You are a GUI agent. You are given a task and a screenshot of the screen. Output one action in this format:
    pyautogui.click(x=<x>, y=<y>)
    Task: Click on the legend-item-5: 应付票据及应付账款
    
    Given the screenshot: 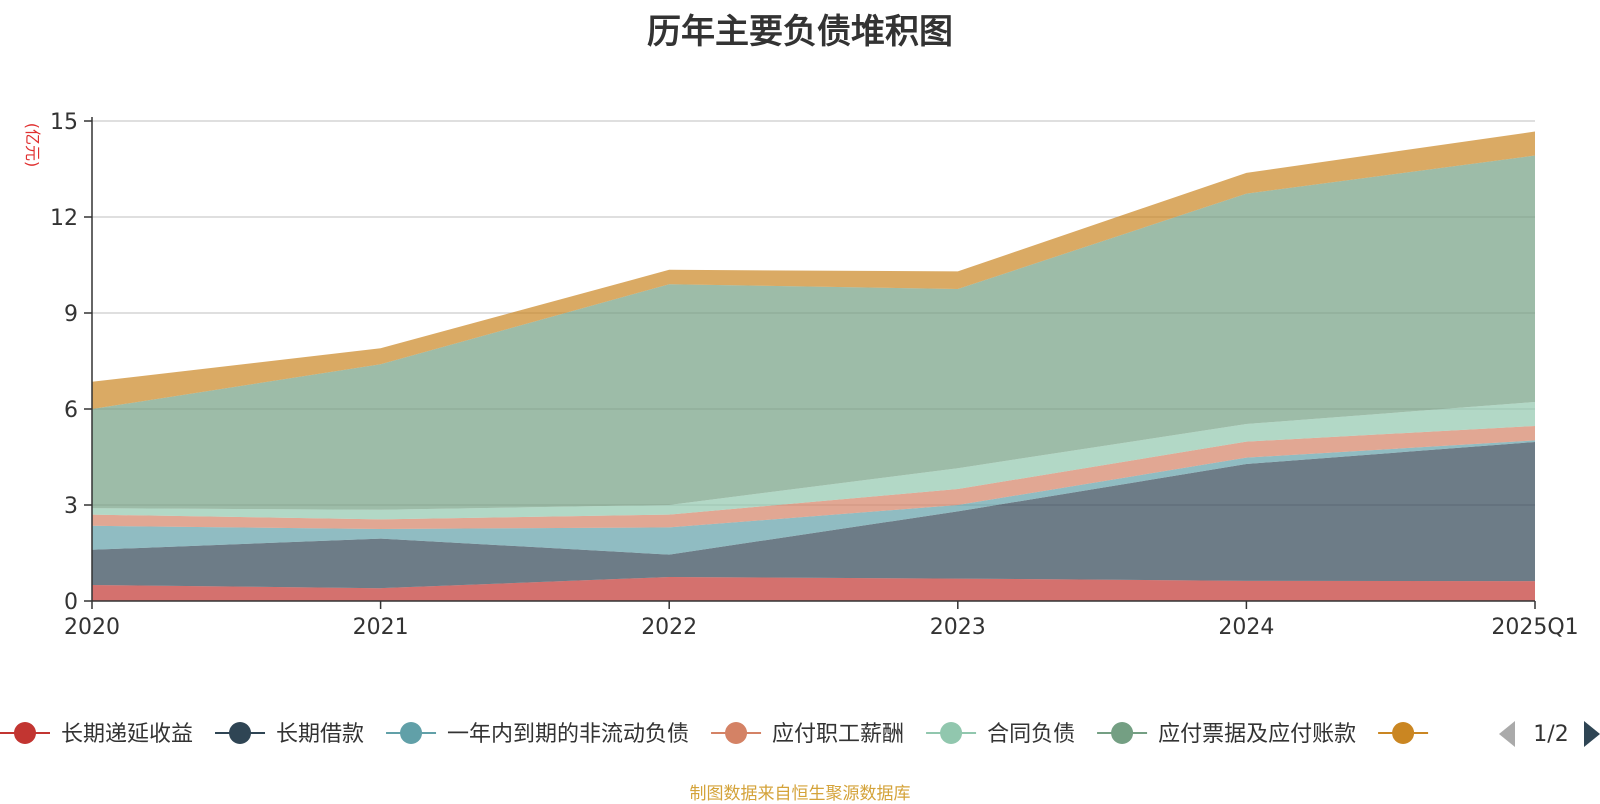 What is the action you would take?
    pyautogui.click(x=1226, y=734)
    